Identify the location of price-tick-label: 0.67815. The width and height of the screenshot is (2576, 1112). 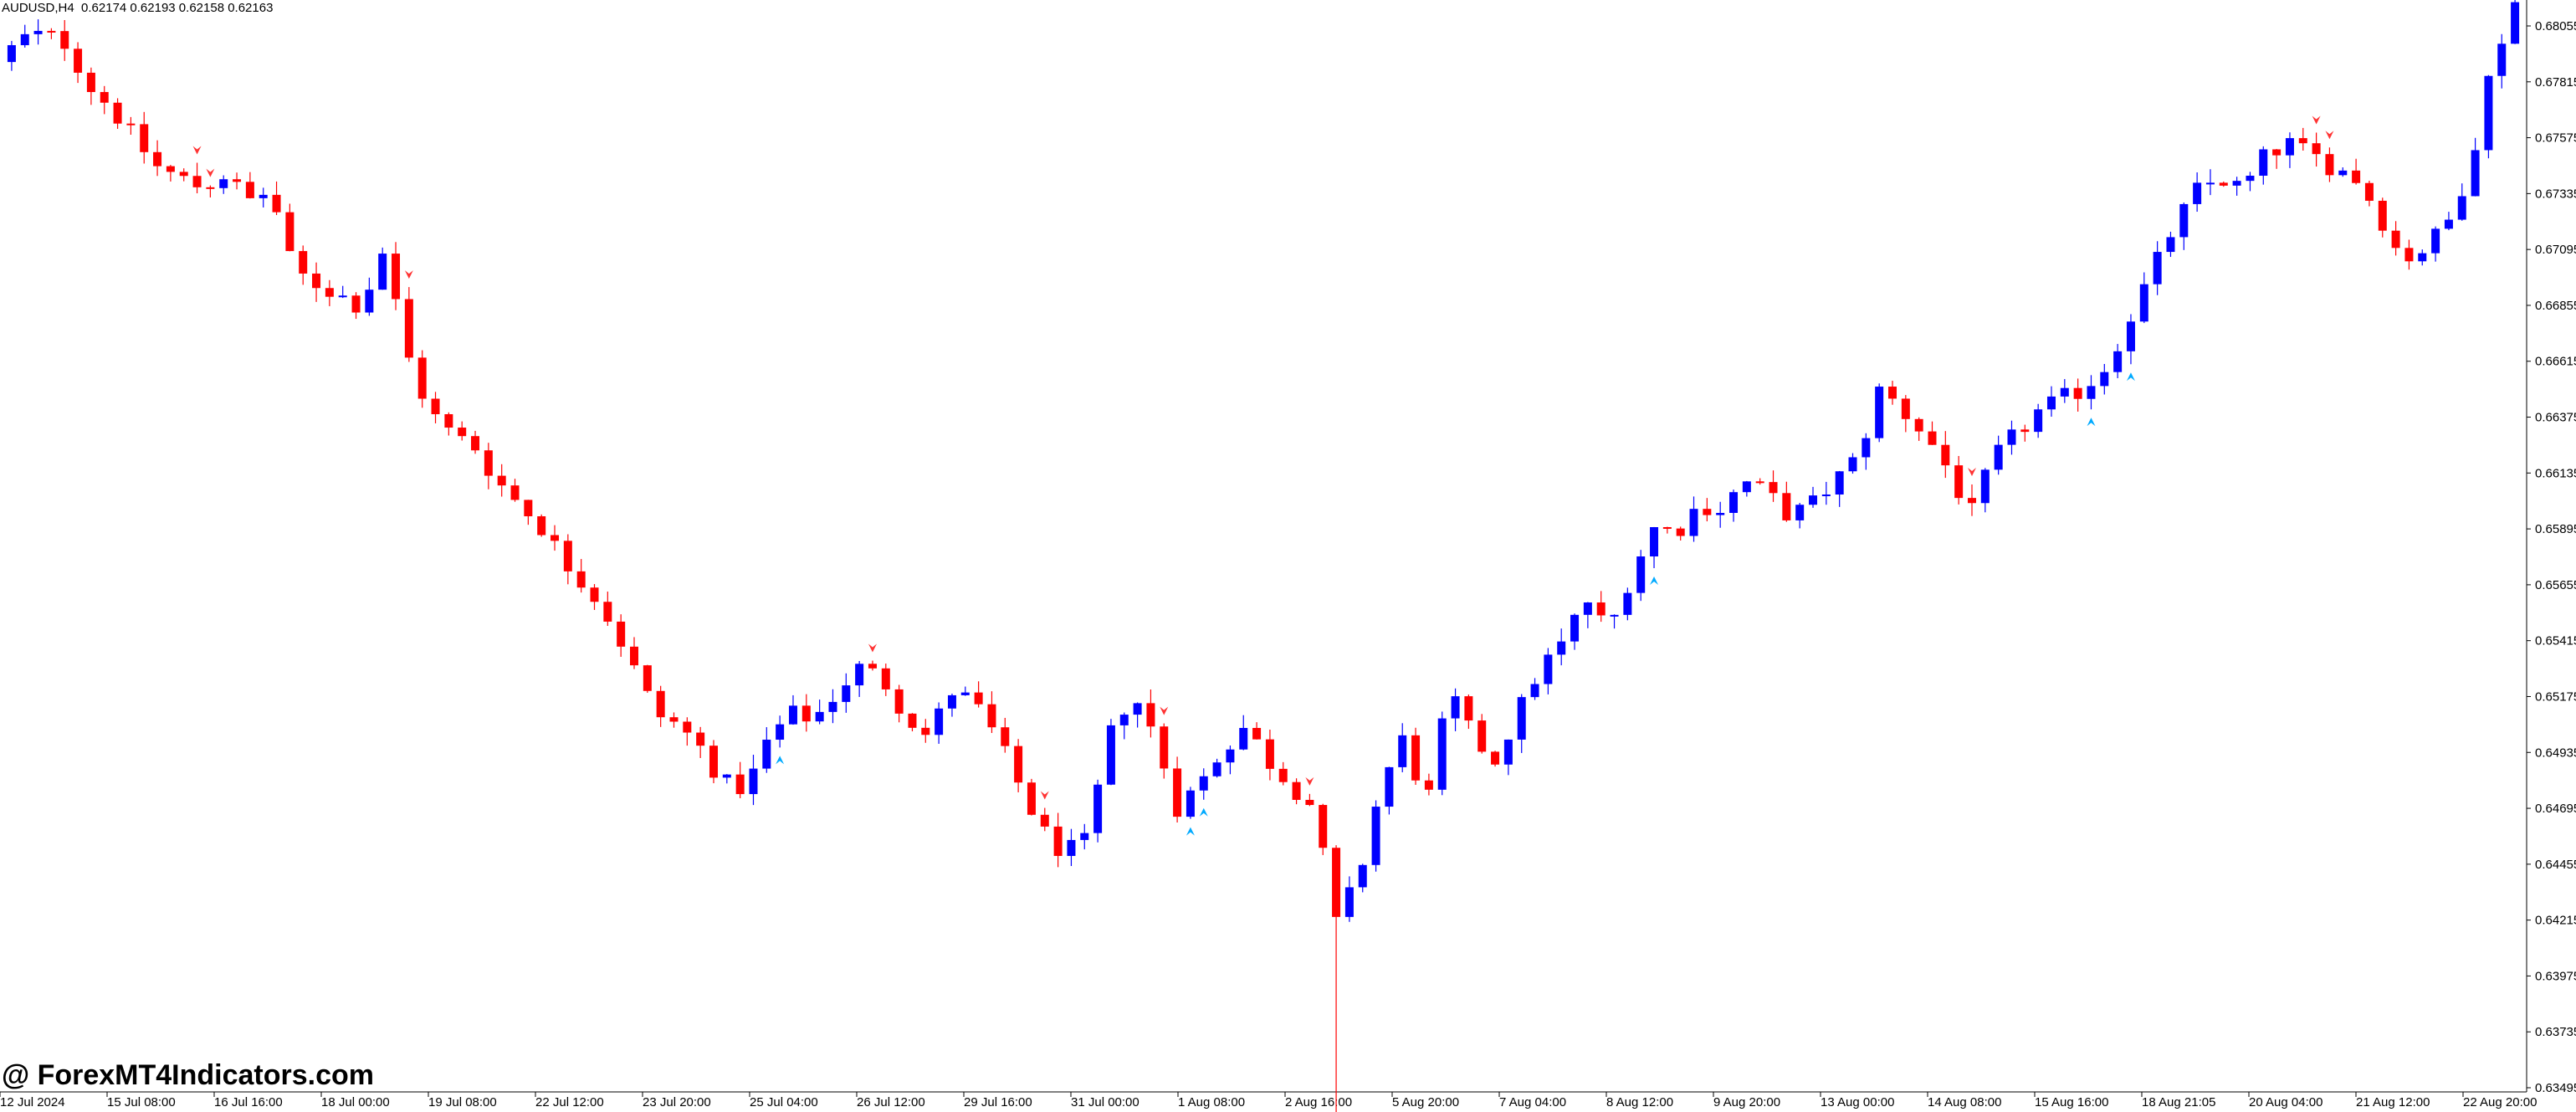
(2556, 82).